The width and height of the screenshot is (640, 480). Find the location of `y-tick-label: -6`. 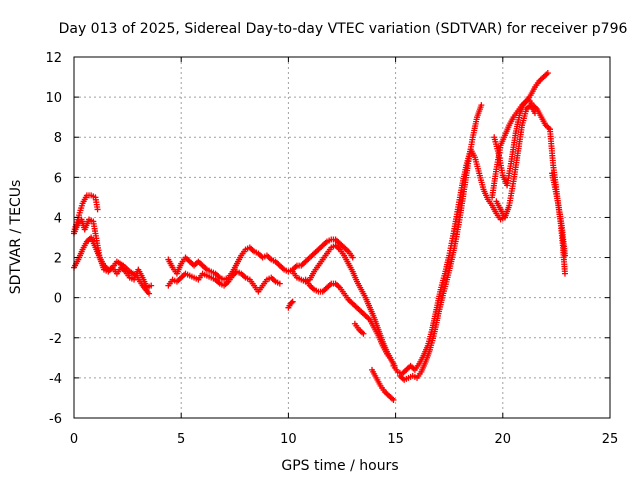

y-tick-label: -6 is located at coordinates (55, 419).